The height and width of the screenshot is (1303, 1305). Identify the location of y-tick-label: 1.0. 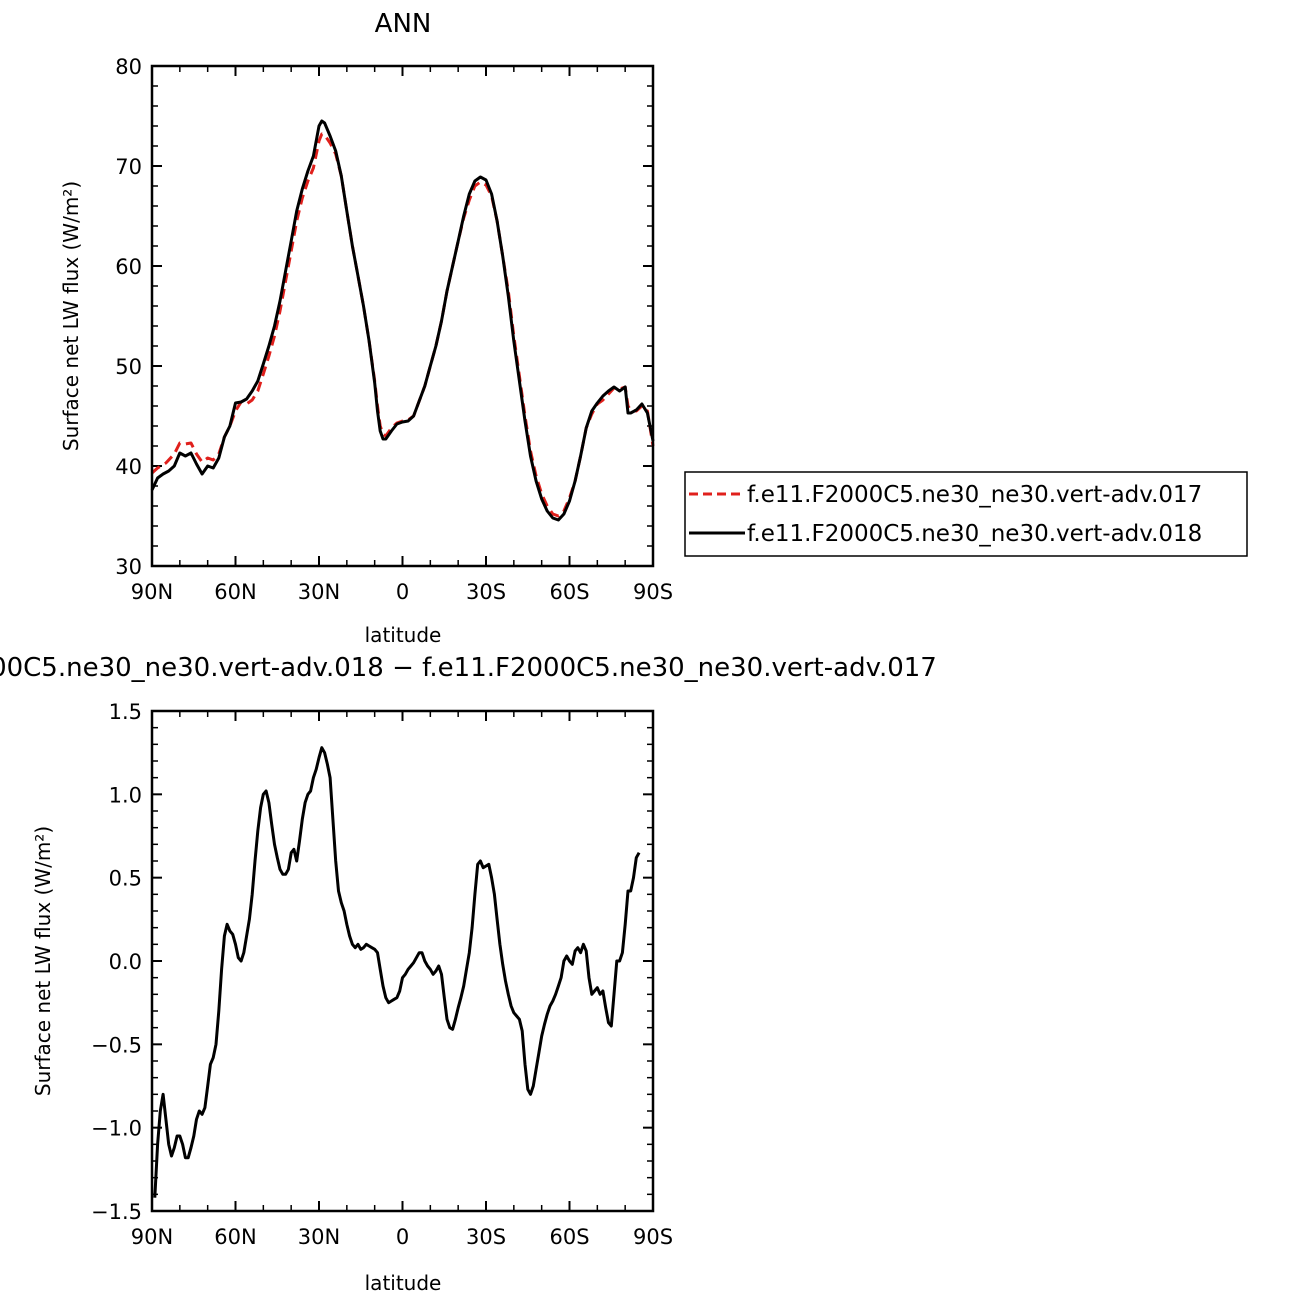
(125, 795).